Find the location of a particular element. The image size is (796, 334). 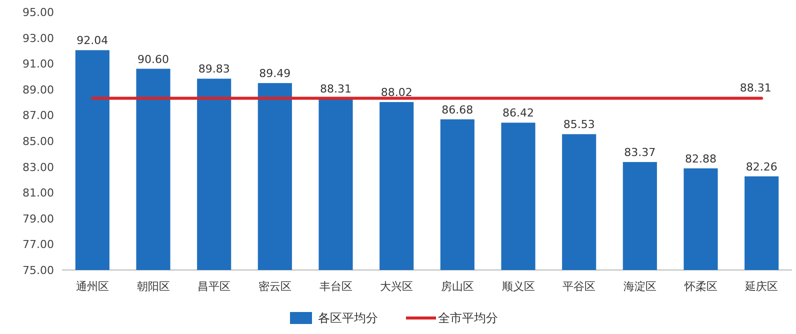

data-label: 88.02 is located at coordinates (396, 93).